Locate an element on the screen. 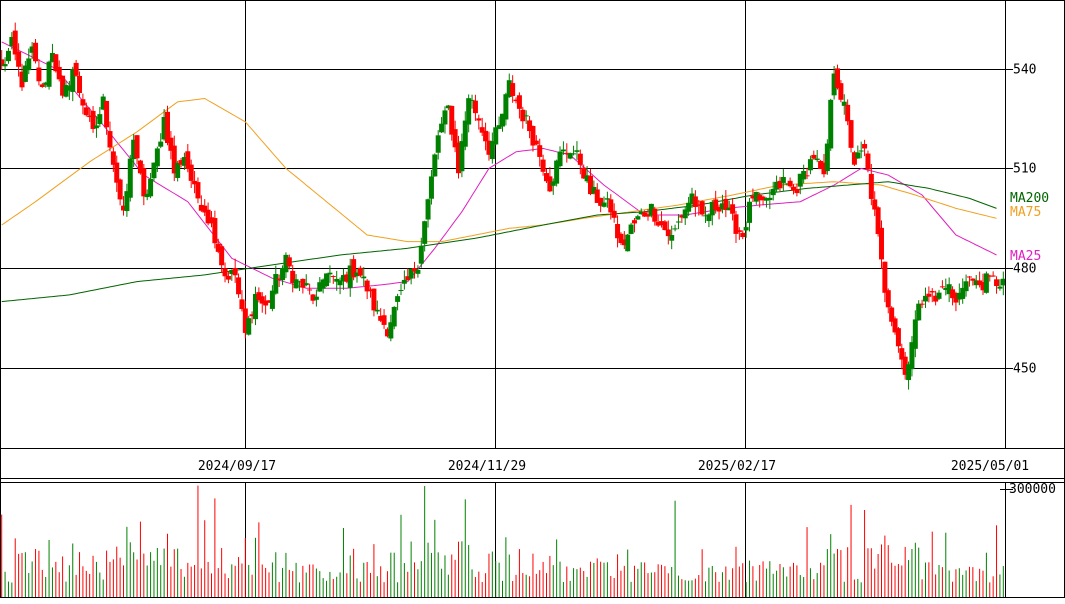  price-tick-label: 480 is located at coordinates (1024, 269).